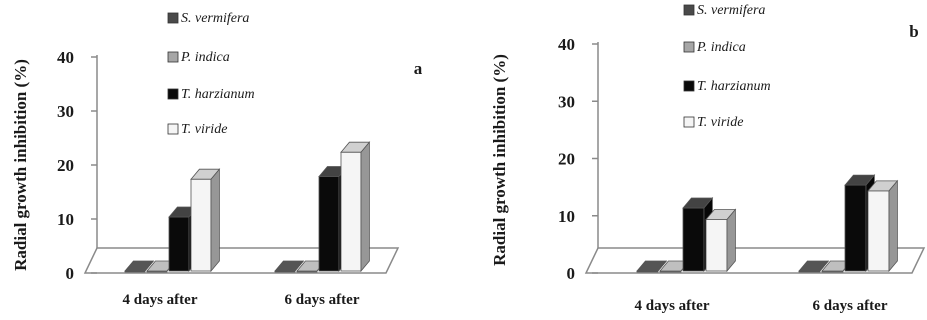 Image resolution: width=927 pixels, height=320 pixels. Describe the element at coordinates (418, 68) in the screenshot. I see `panel-label: a` at that location.